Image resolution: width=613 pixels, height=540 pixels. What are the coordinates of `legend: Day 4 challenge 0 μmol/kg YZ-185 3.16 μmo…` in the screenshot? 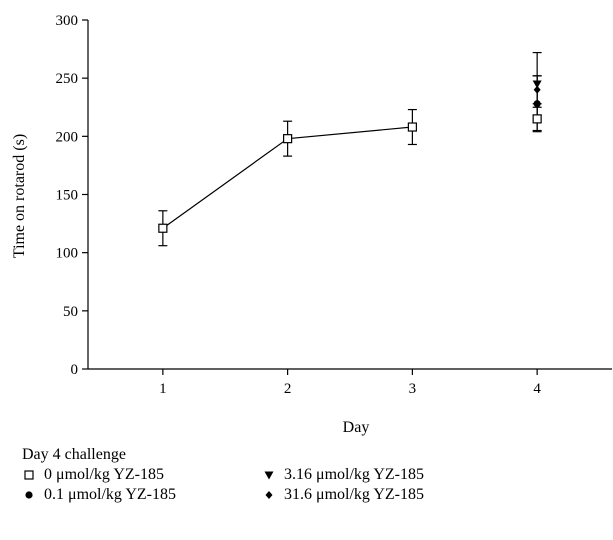 It's located at (312, 475).